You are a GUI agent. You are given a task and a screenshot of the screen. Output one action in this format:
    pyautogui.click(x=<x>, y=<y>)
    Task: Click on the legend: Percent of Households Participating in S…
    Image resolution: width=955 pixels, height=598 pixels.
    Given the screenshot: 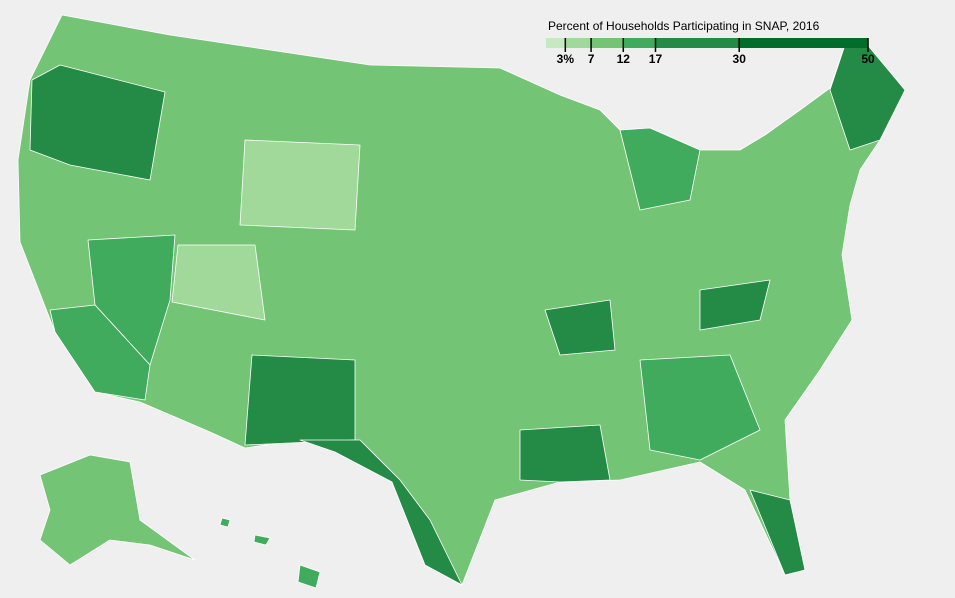 What is the action you would take?
    pyautogui.click(x=710, y=42)
    